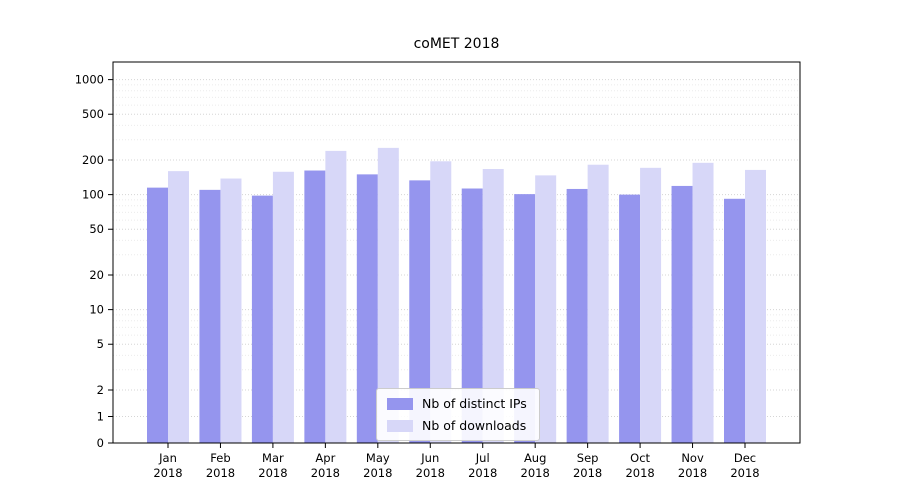 This screenshot has width=900, height=500. I want to click on x-tick-label-month: Aug, so click(535, 458).